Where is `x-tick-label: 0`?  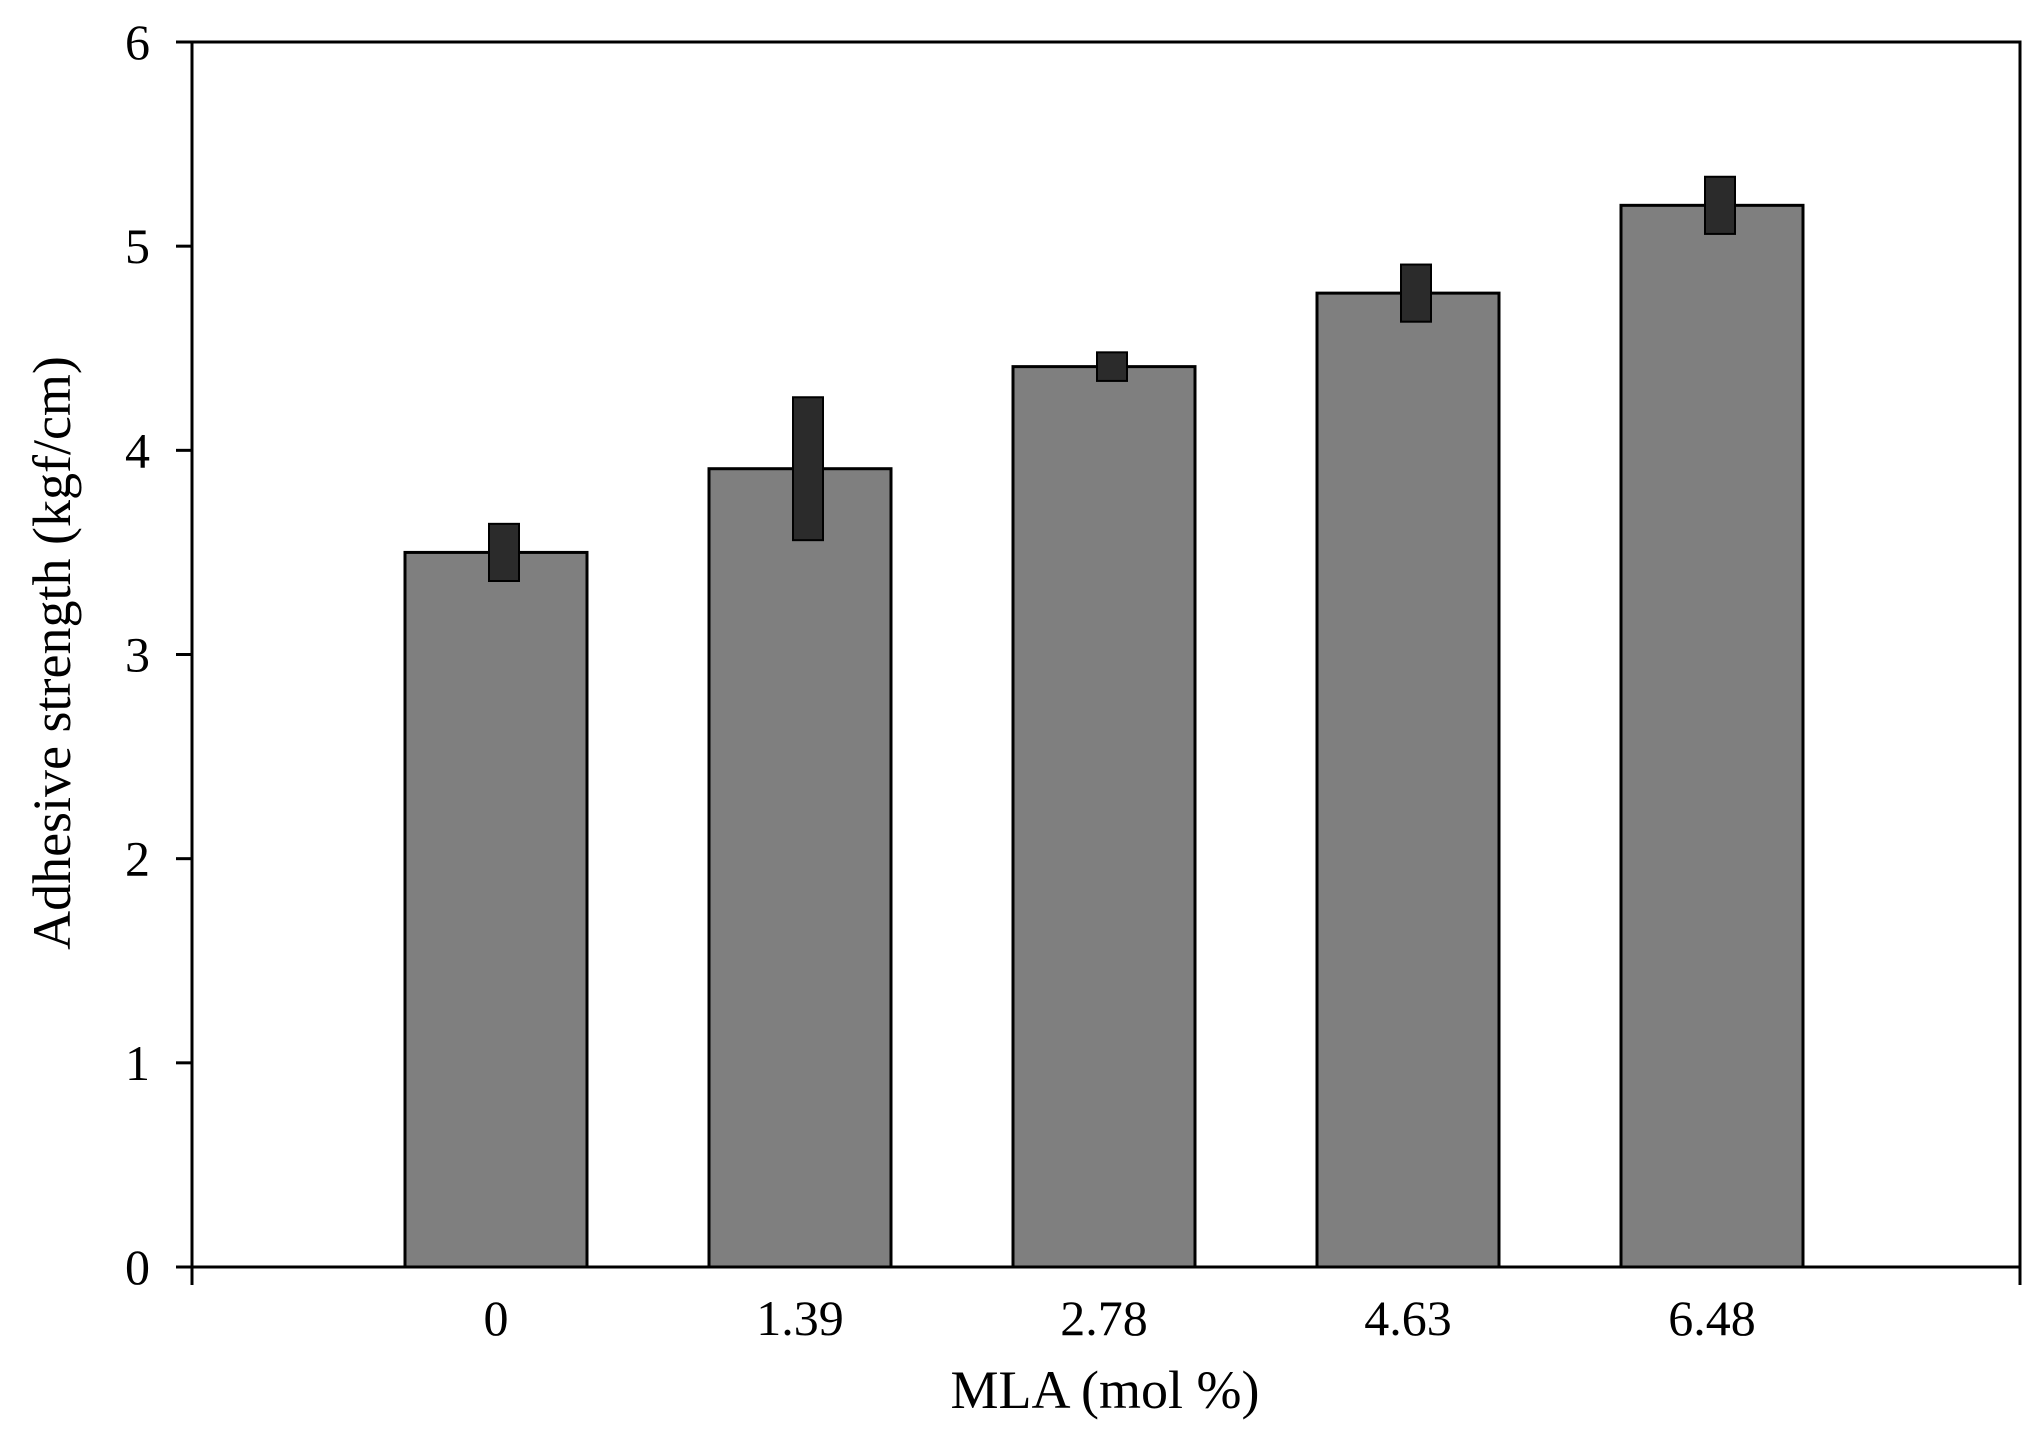 x-tick-label: 0 is located at coordinates (496, 1318).